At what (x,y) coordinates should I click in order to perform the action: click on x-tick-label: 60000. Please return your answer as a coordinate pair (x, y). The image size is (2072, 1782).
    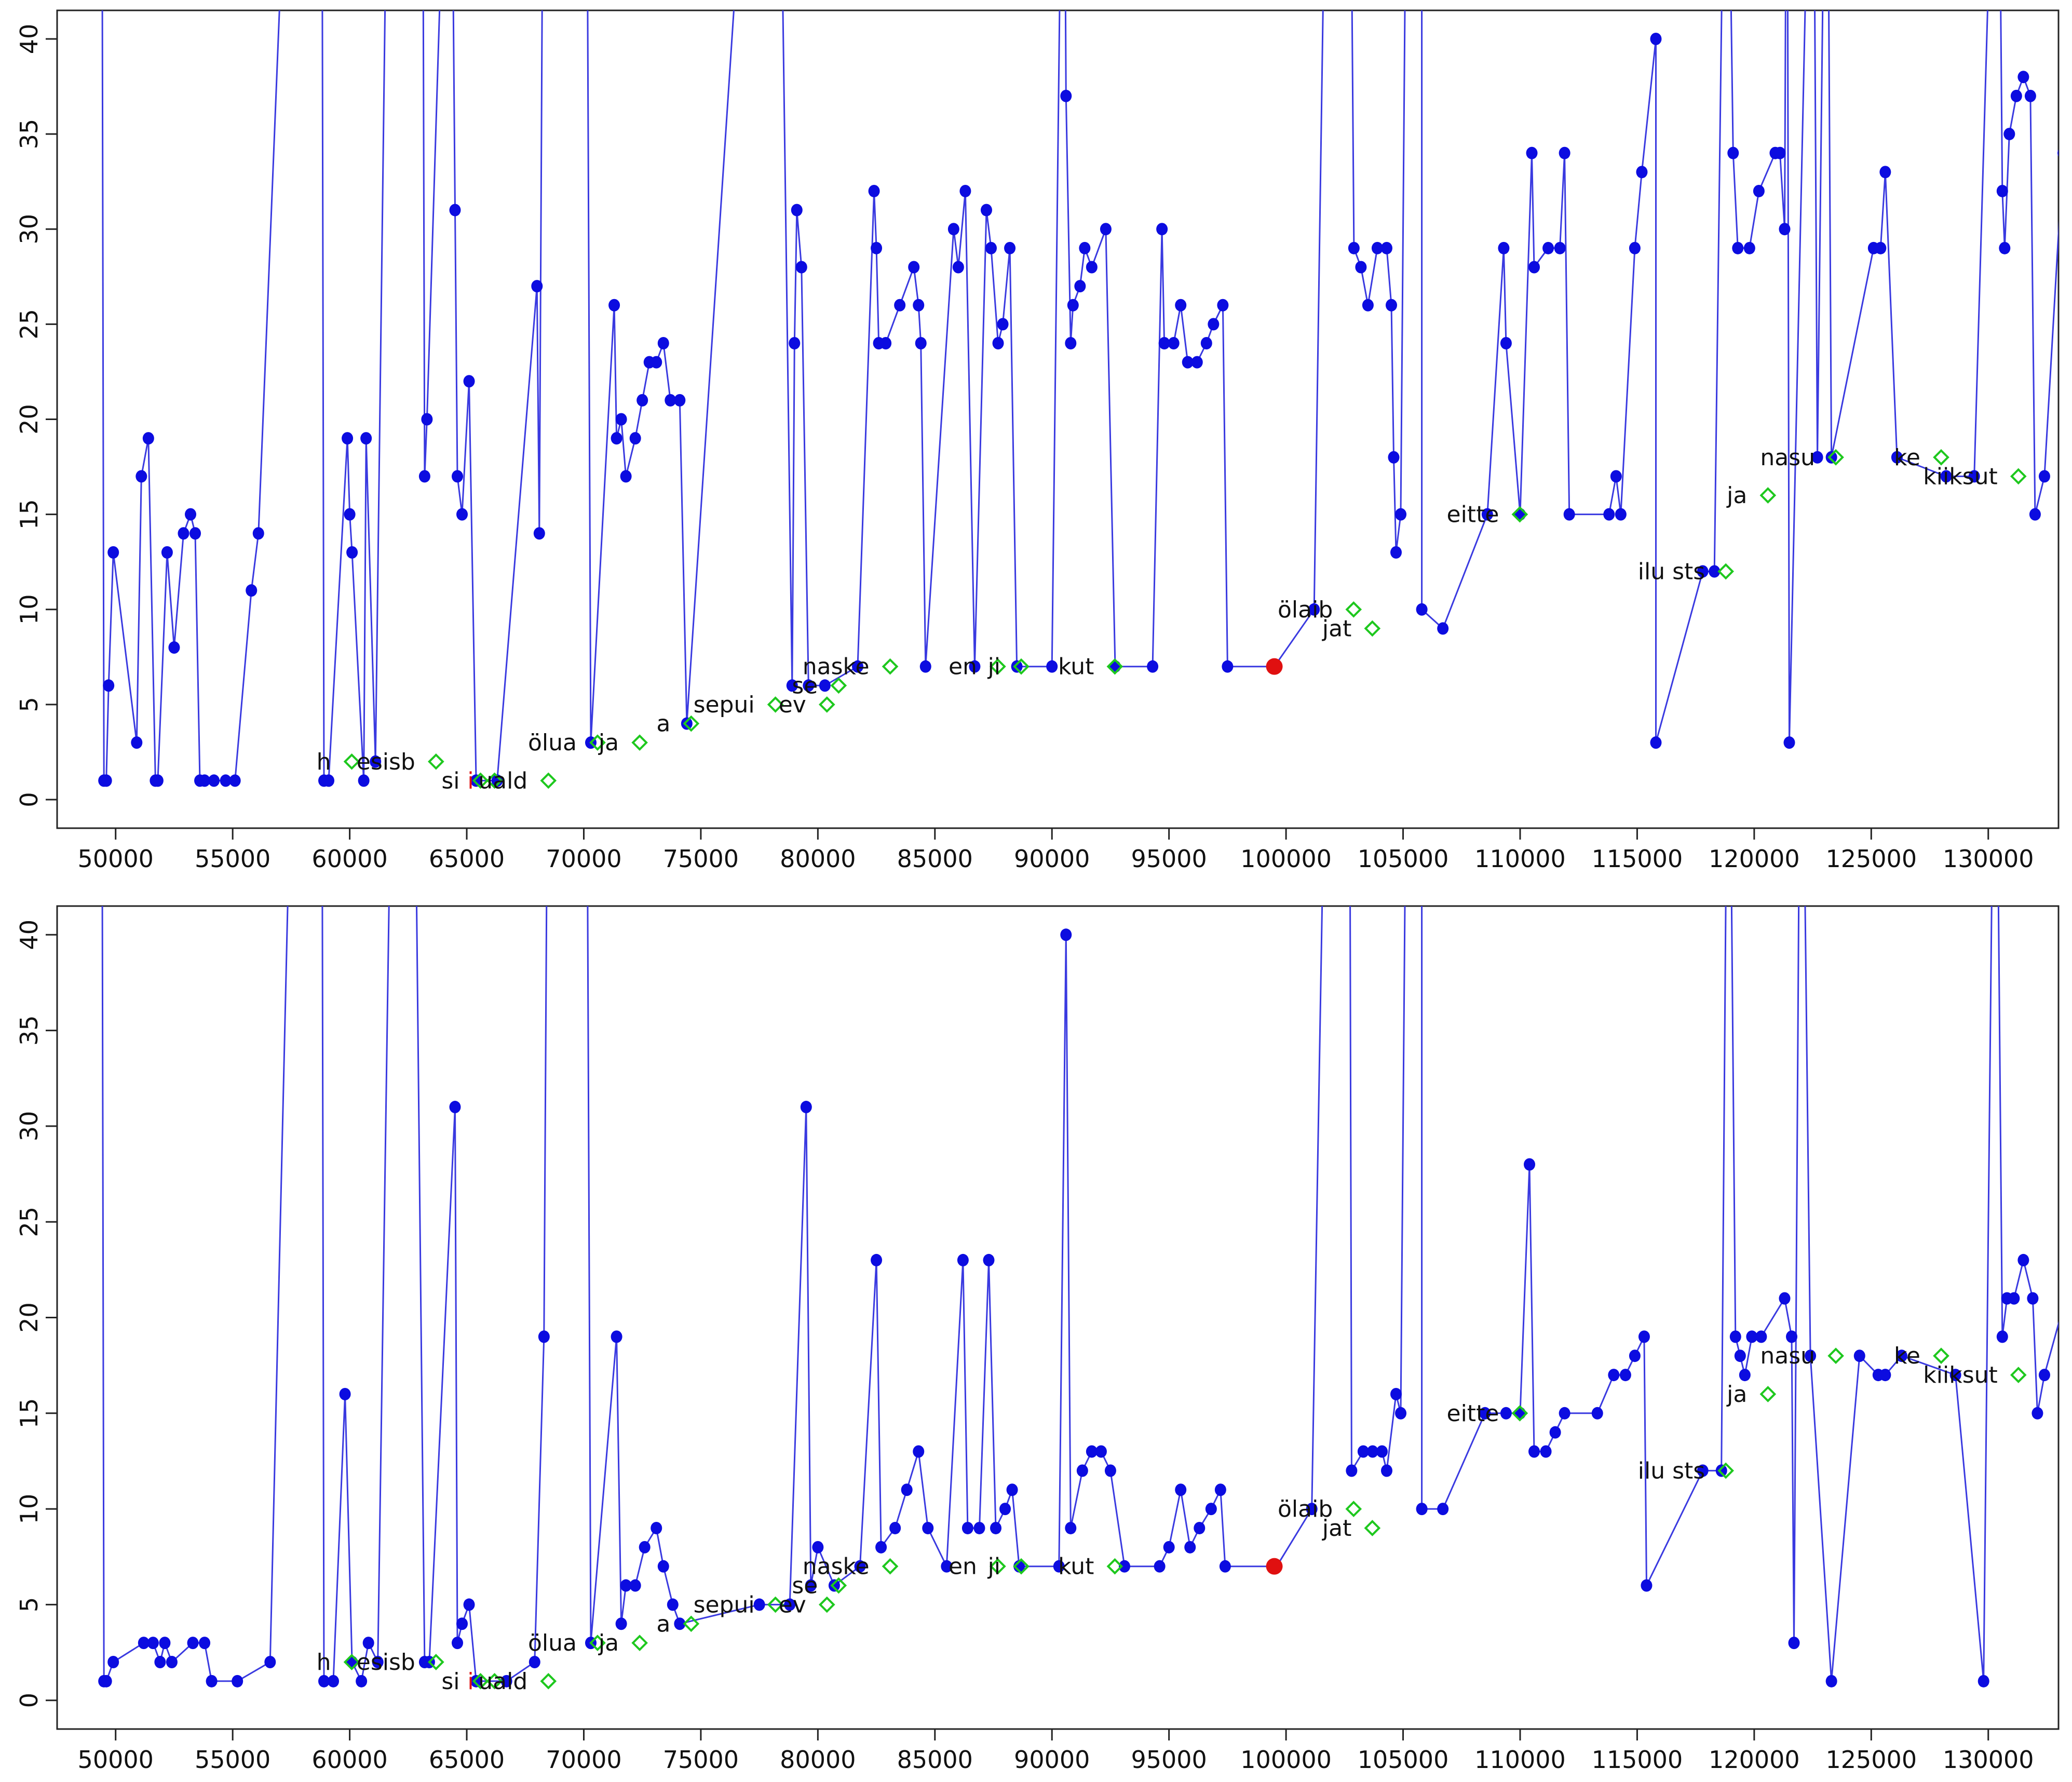
    Looking at the image, I should click on (349, 1760).